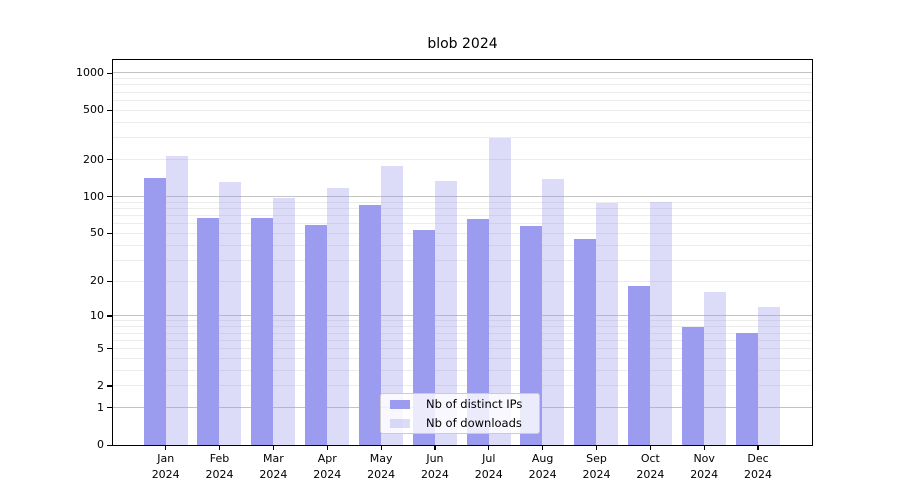 The height and width of the screenshot is (500, 900). Describe the element at coordinates (93, 110) in the screenshot. I see `y-tick-label: 500` at that location.